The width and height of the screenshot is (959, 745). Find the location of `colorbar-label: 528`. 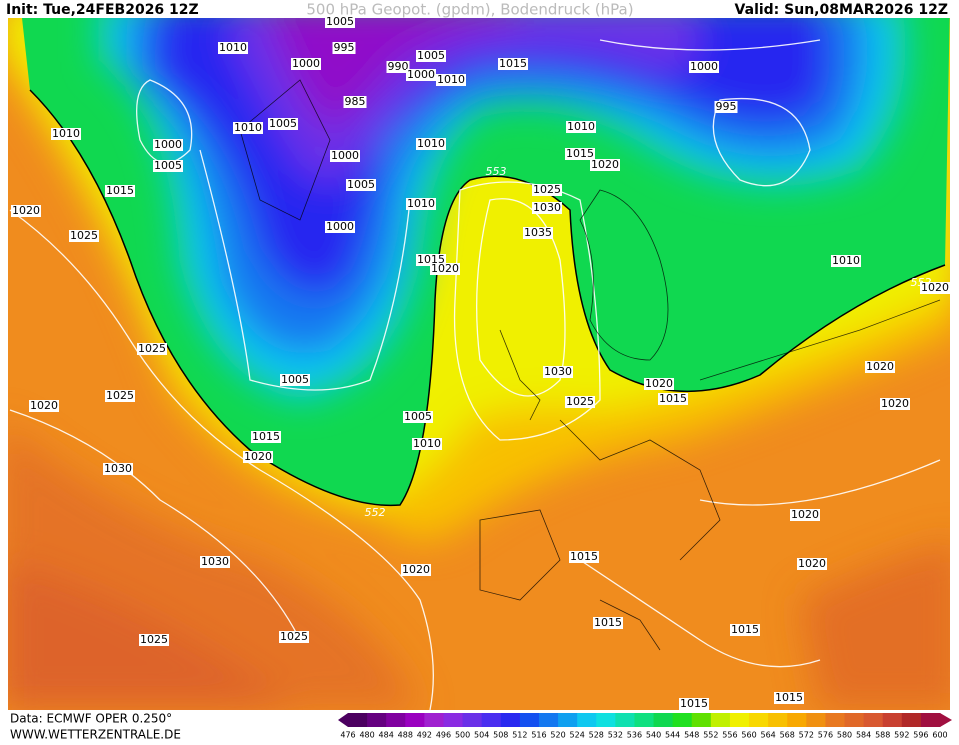

colorbar-label: 528 is located at coordinates (596, 735).